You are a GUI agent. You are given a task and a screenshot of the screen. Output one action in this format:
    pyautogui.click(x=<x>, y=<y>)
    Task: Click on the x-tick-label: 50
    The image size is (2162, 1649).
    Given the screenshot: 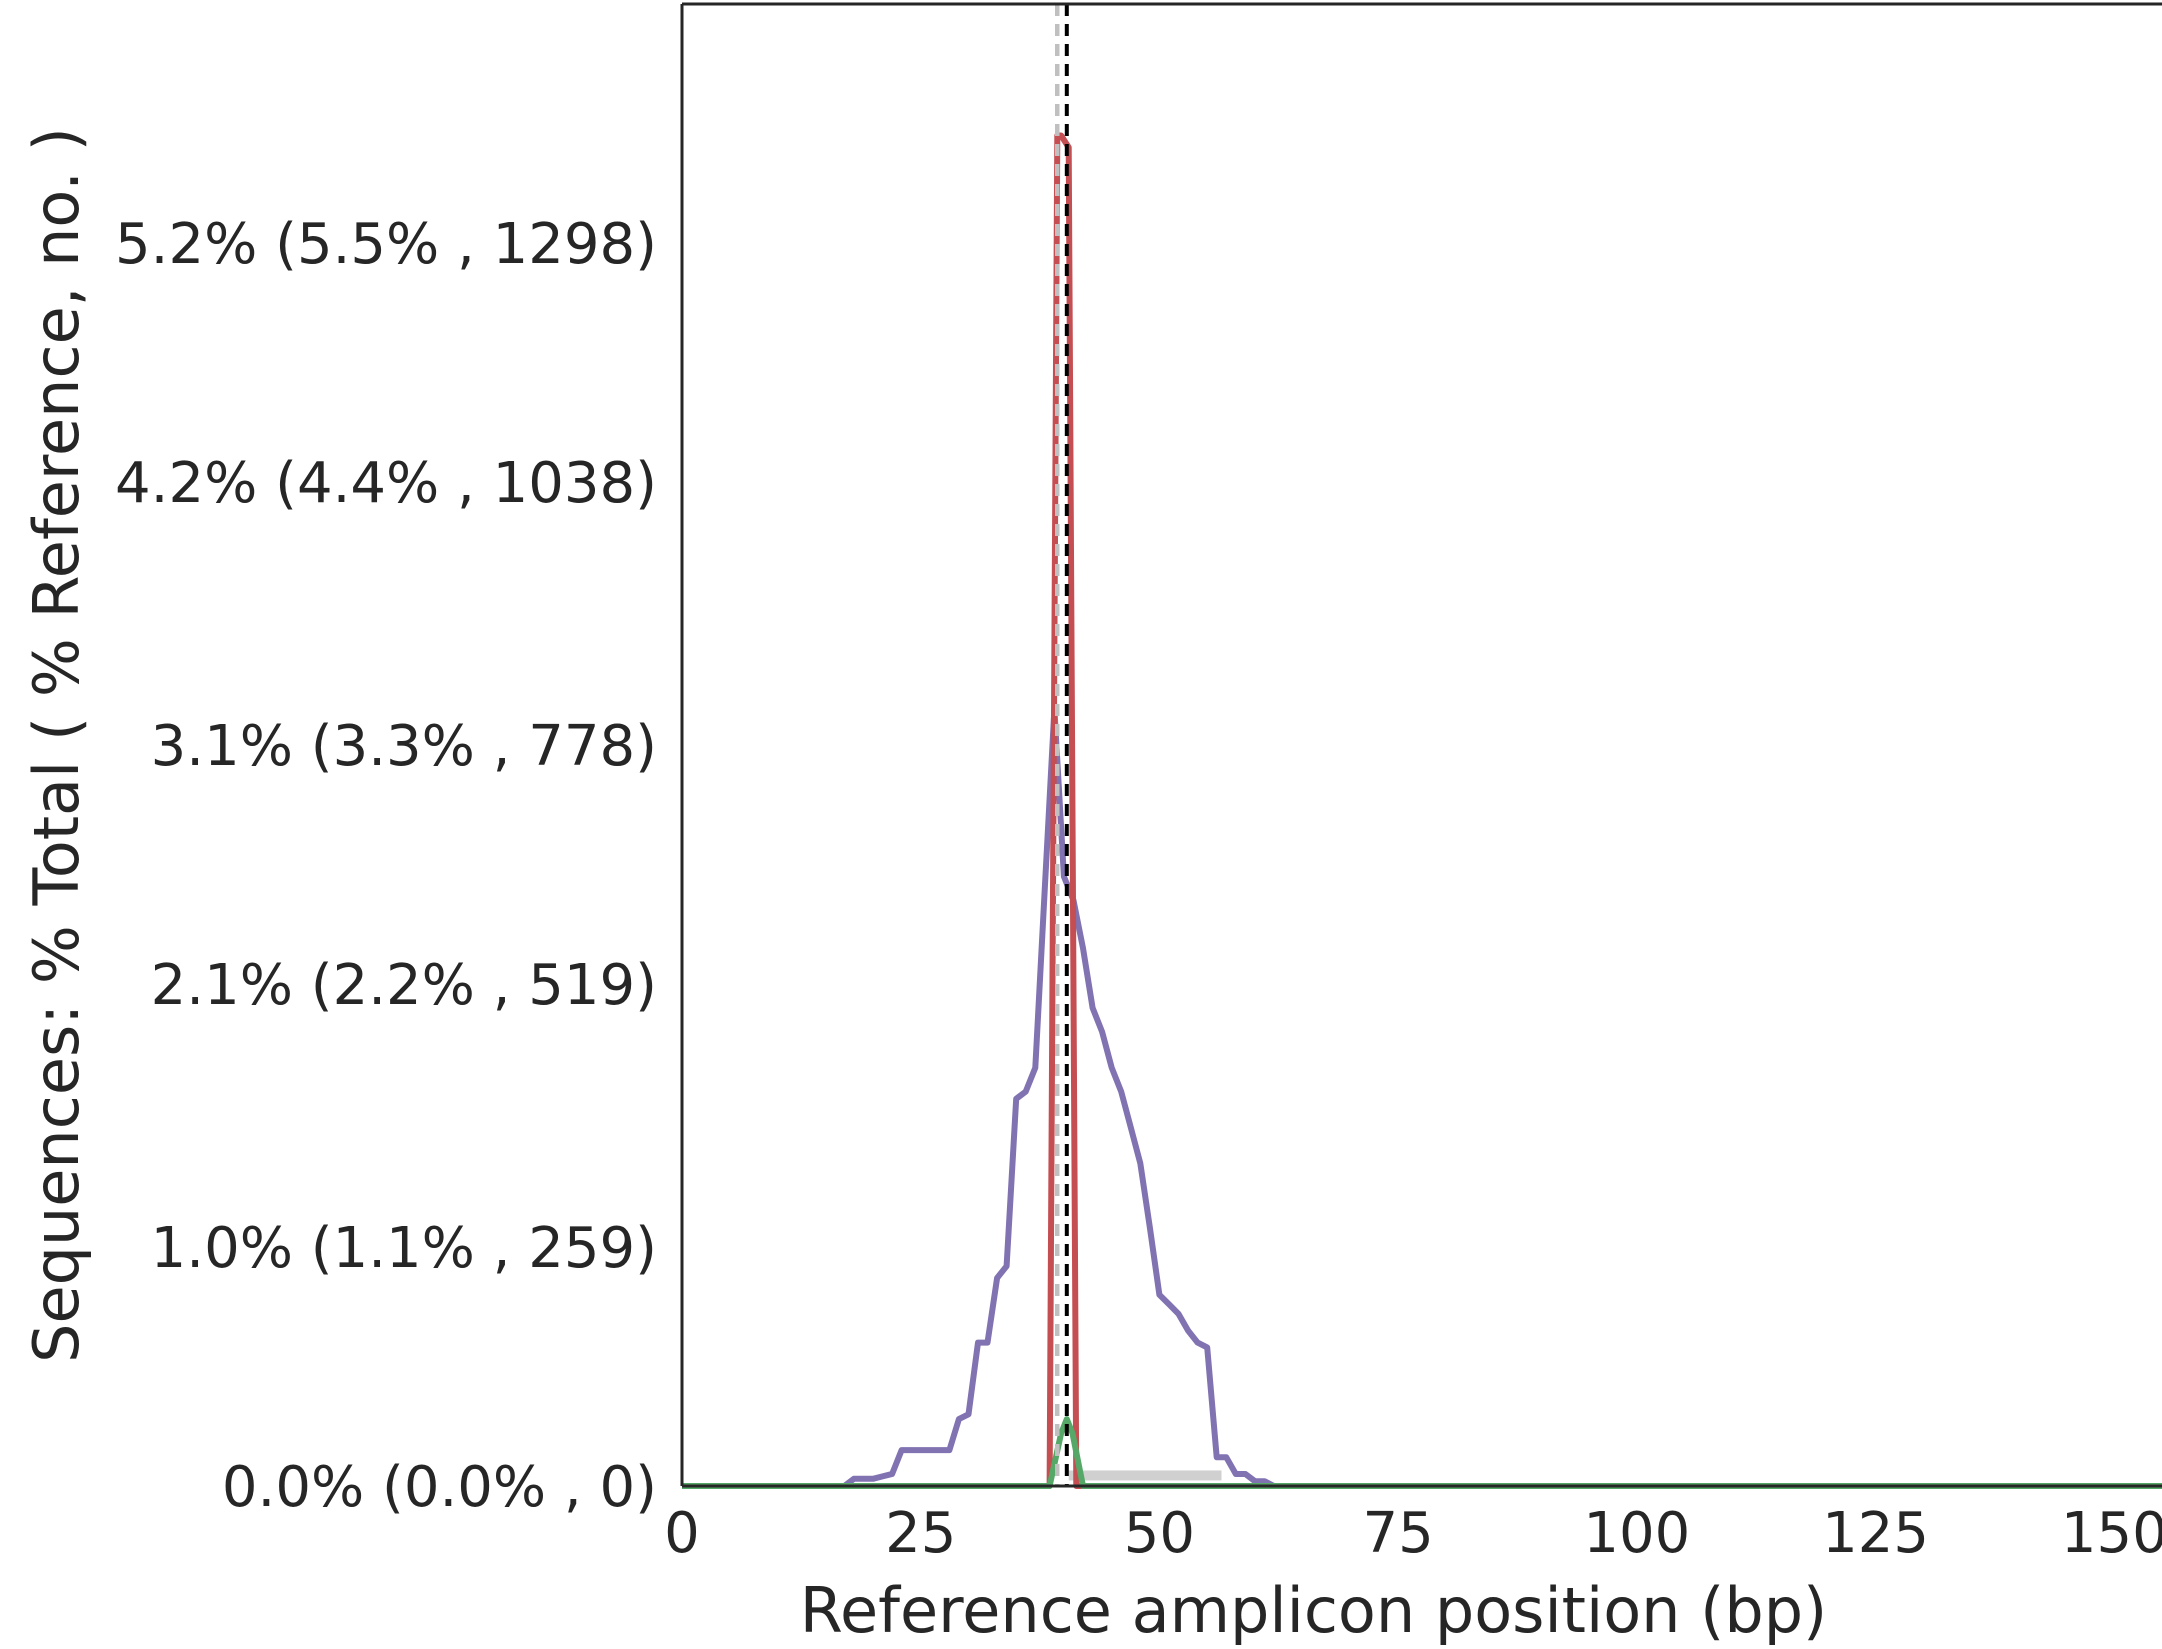 What is the action you would take?
    pyautogui.click(x=1159, y=1533)
    